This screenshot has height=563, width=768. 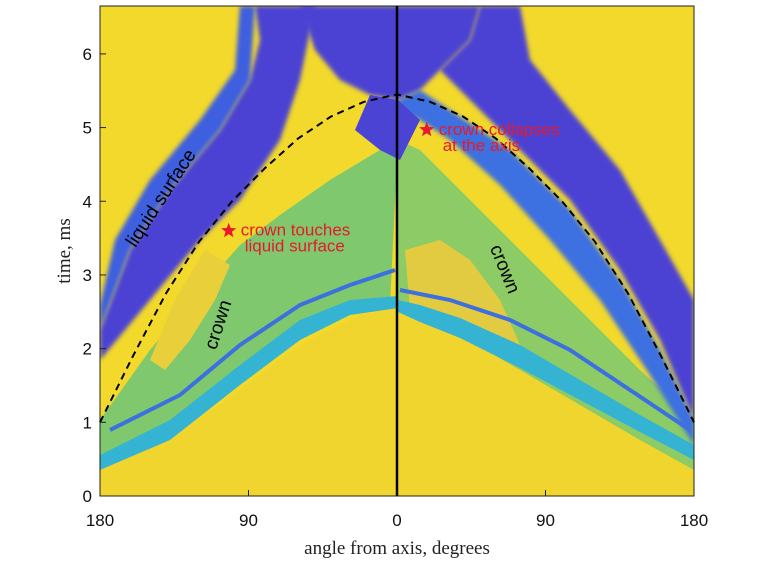 I want to click on surface-band-top, so click(x=390, y=53).